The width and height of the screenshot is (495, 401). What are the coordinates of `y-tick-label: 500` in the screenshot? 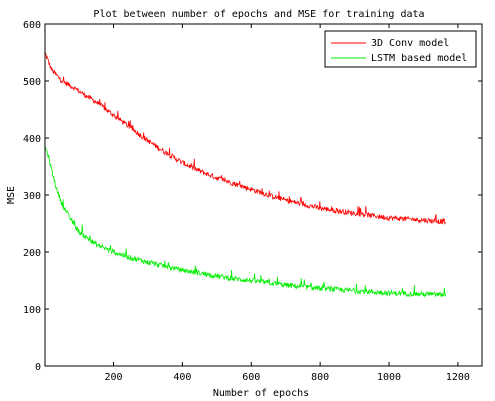 It's located at (32, 82).